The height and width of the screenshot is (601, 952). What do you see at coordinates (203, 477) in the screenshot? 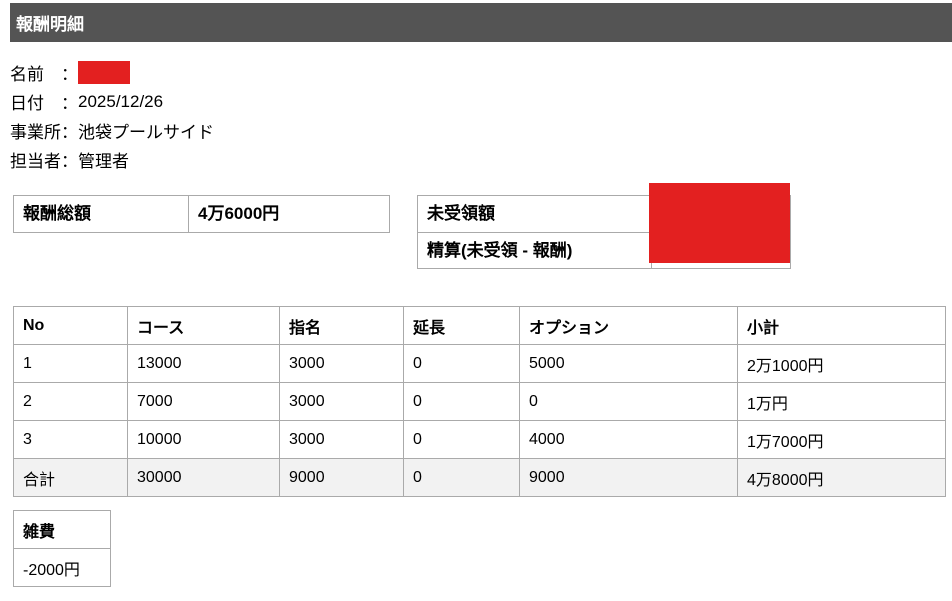
I see `total-cell-course: 30000` at bounding box center [203, 477].